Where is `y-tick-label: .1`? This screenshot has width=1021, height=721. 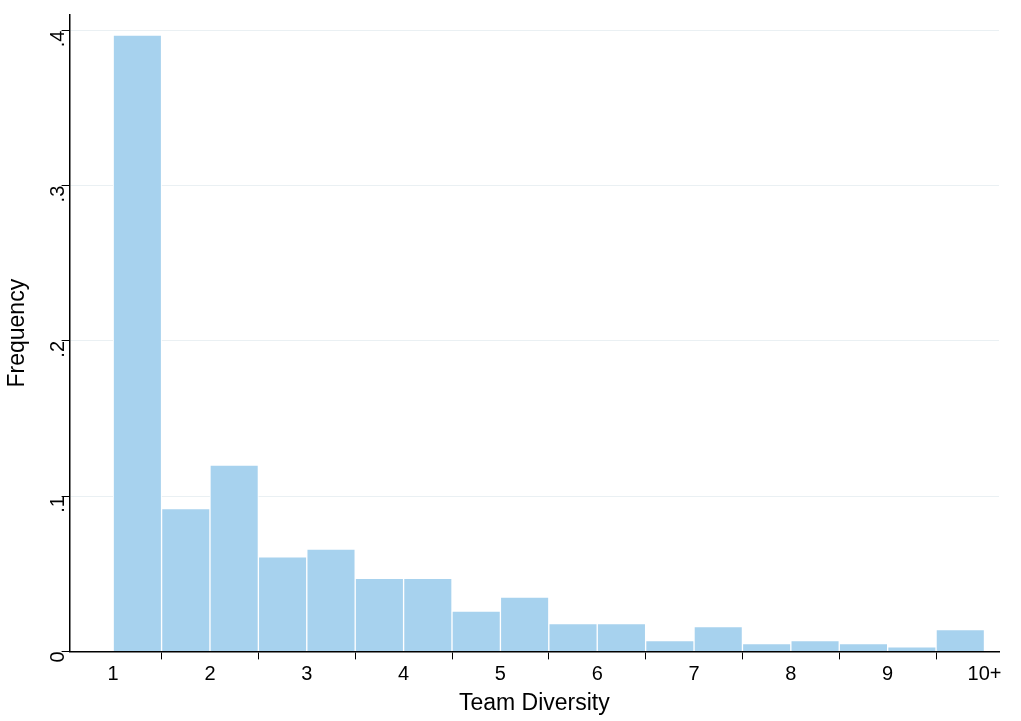 y-tick-label: .1 is located at coordinates (57, 504).